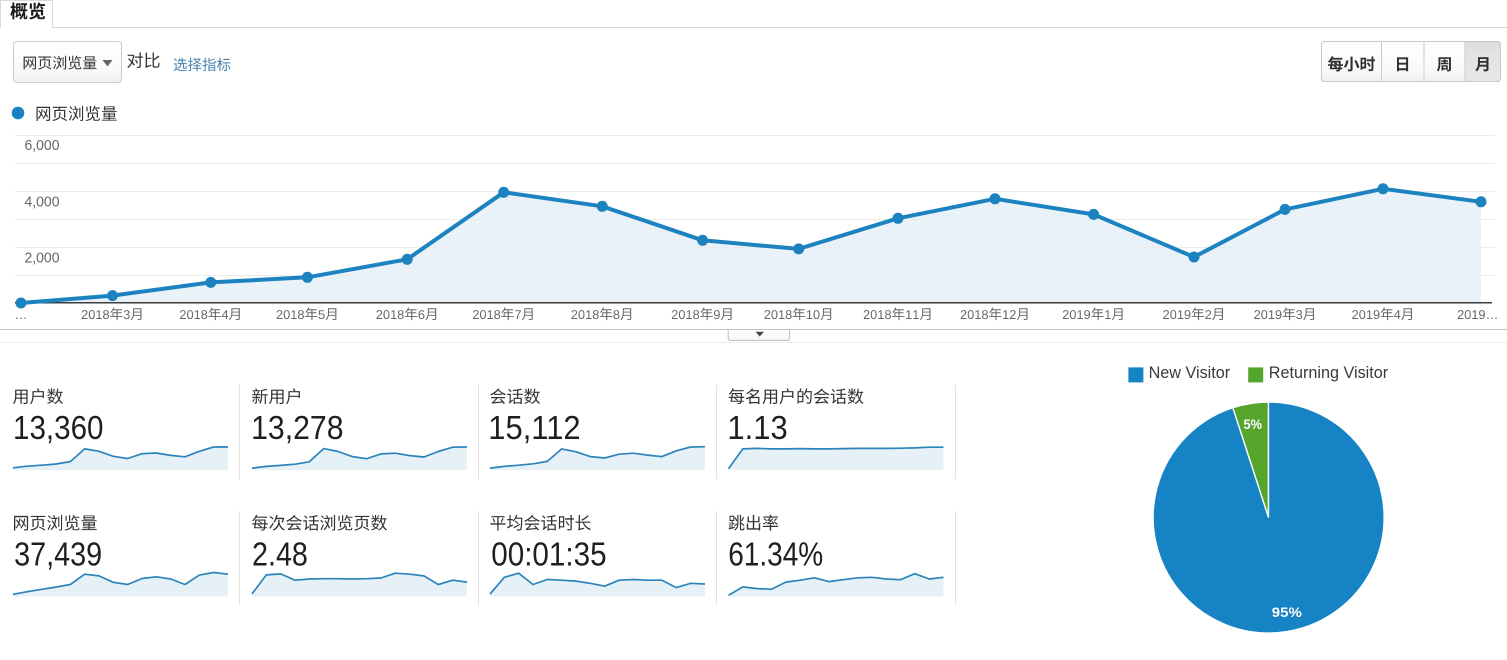 Image resolution: width=1507 pixels, height=660 pixels. I want to click on svg-text: 13,360, so click(58, 427).